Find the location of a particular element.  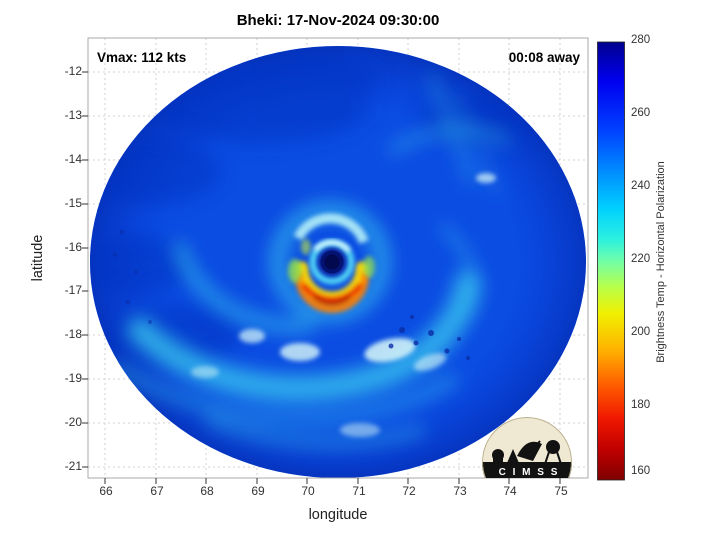

x-tick-label: 74 is located at coordinates (510, 491).